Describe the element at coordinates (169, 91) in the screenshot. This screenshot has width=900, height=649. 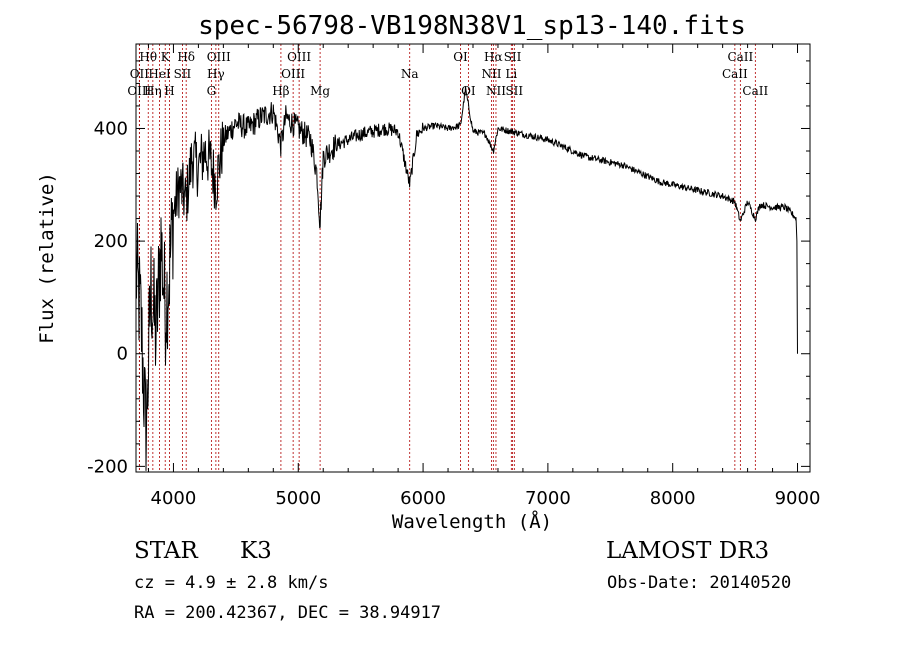
I see `line-label: H` at that location.